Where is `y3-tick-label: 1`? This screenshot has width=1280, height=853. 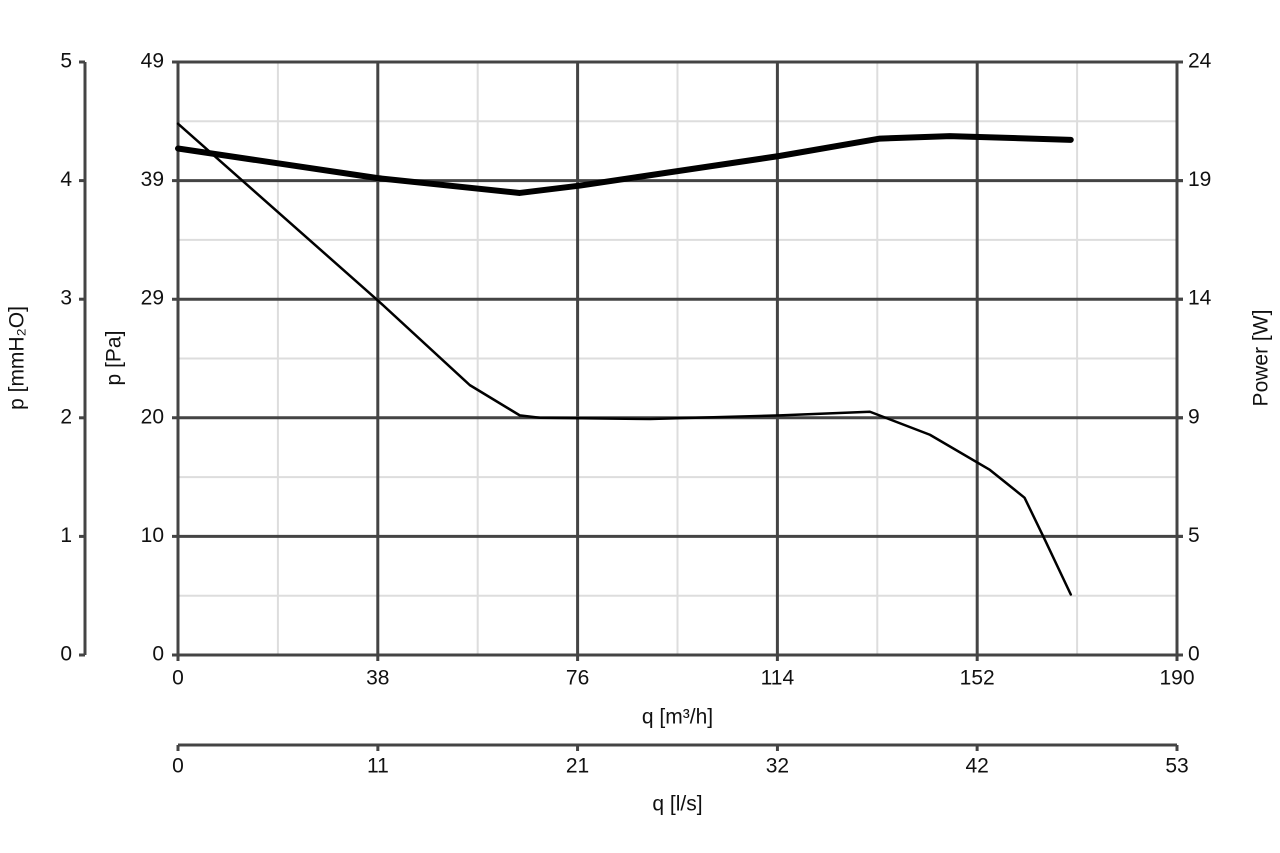 y3-tick-label: 1 is located at coordinates (66, 535).